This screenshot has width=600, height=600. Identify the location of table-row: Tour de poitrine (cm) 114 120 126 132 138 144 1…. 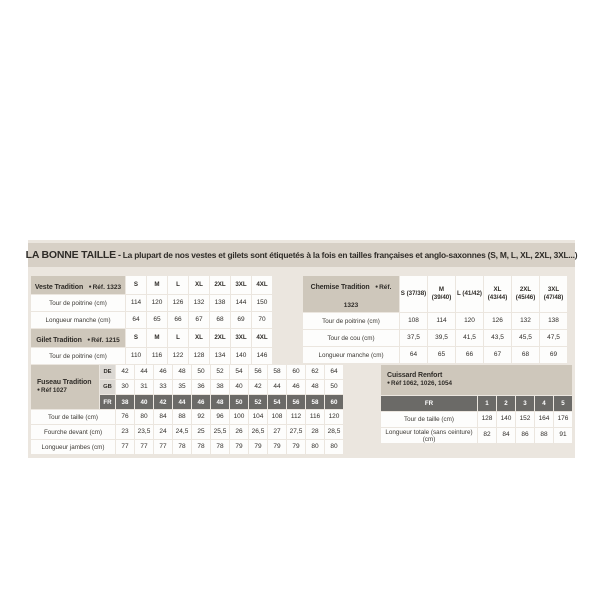
(151, 303).